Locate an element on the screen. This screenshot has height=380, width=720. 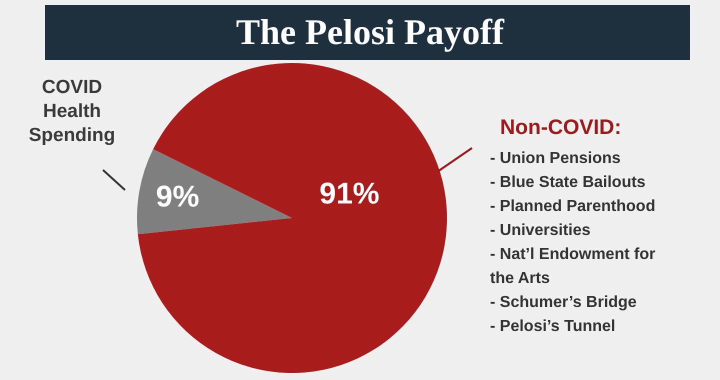
text: - Pelosi’s Tunnel is located at coordinates (553, 326).